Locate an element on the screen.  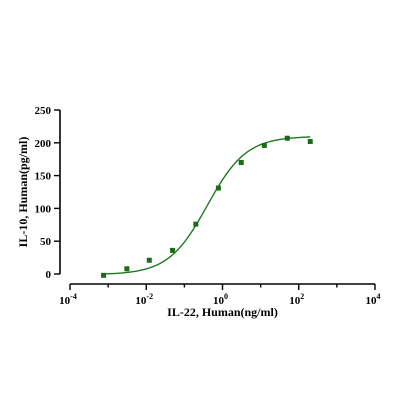
x-tick-label: 10⁴ is located at coordinates (373, 299).